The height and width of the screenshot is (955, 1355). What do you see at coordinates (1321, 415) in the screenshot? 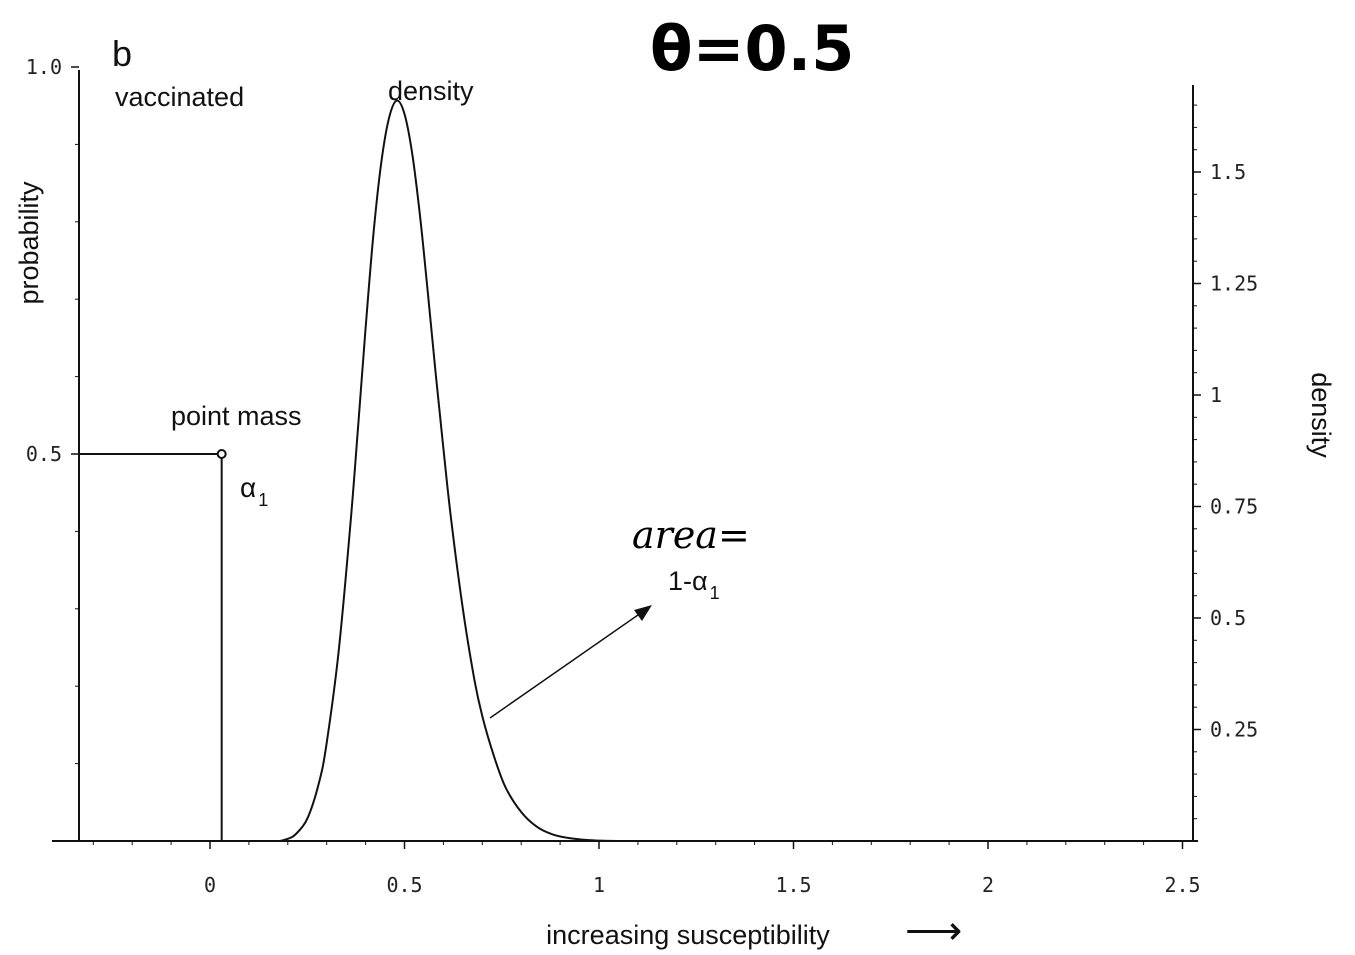
I see `y-axis-right-label: density` at bounding box center [1321, 415].